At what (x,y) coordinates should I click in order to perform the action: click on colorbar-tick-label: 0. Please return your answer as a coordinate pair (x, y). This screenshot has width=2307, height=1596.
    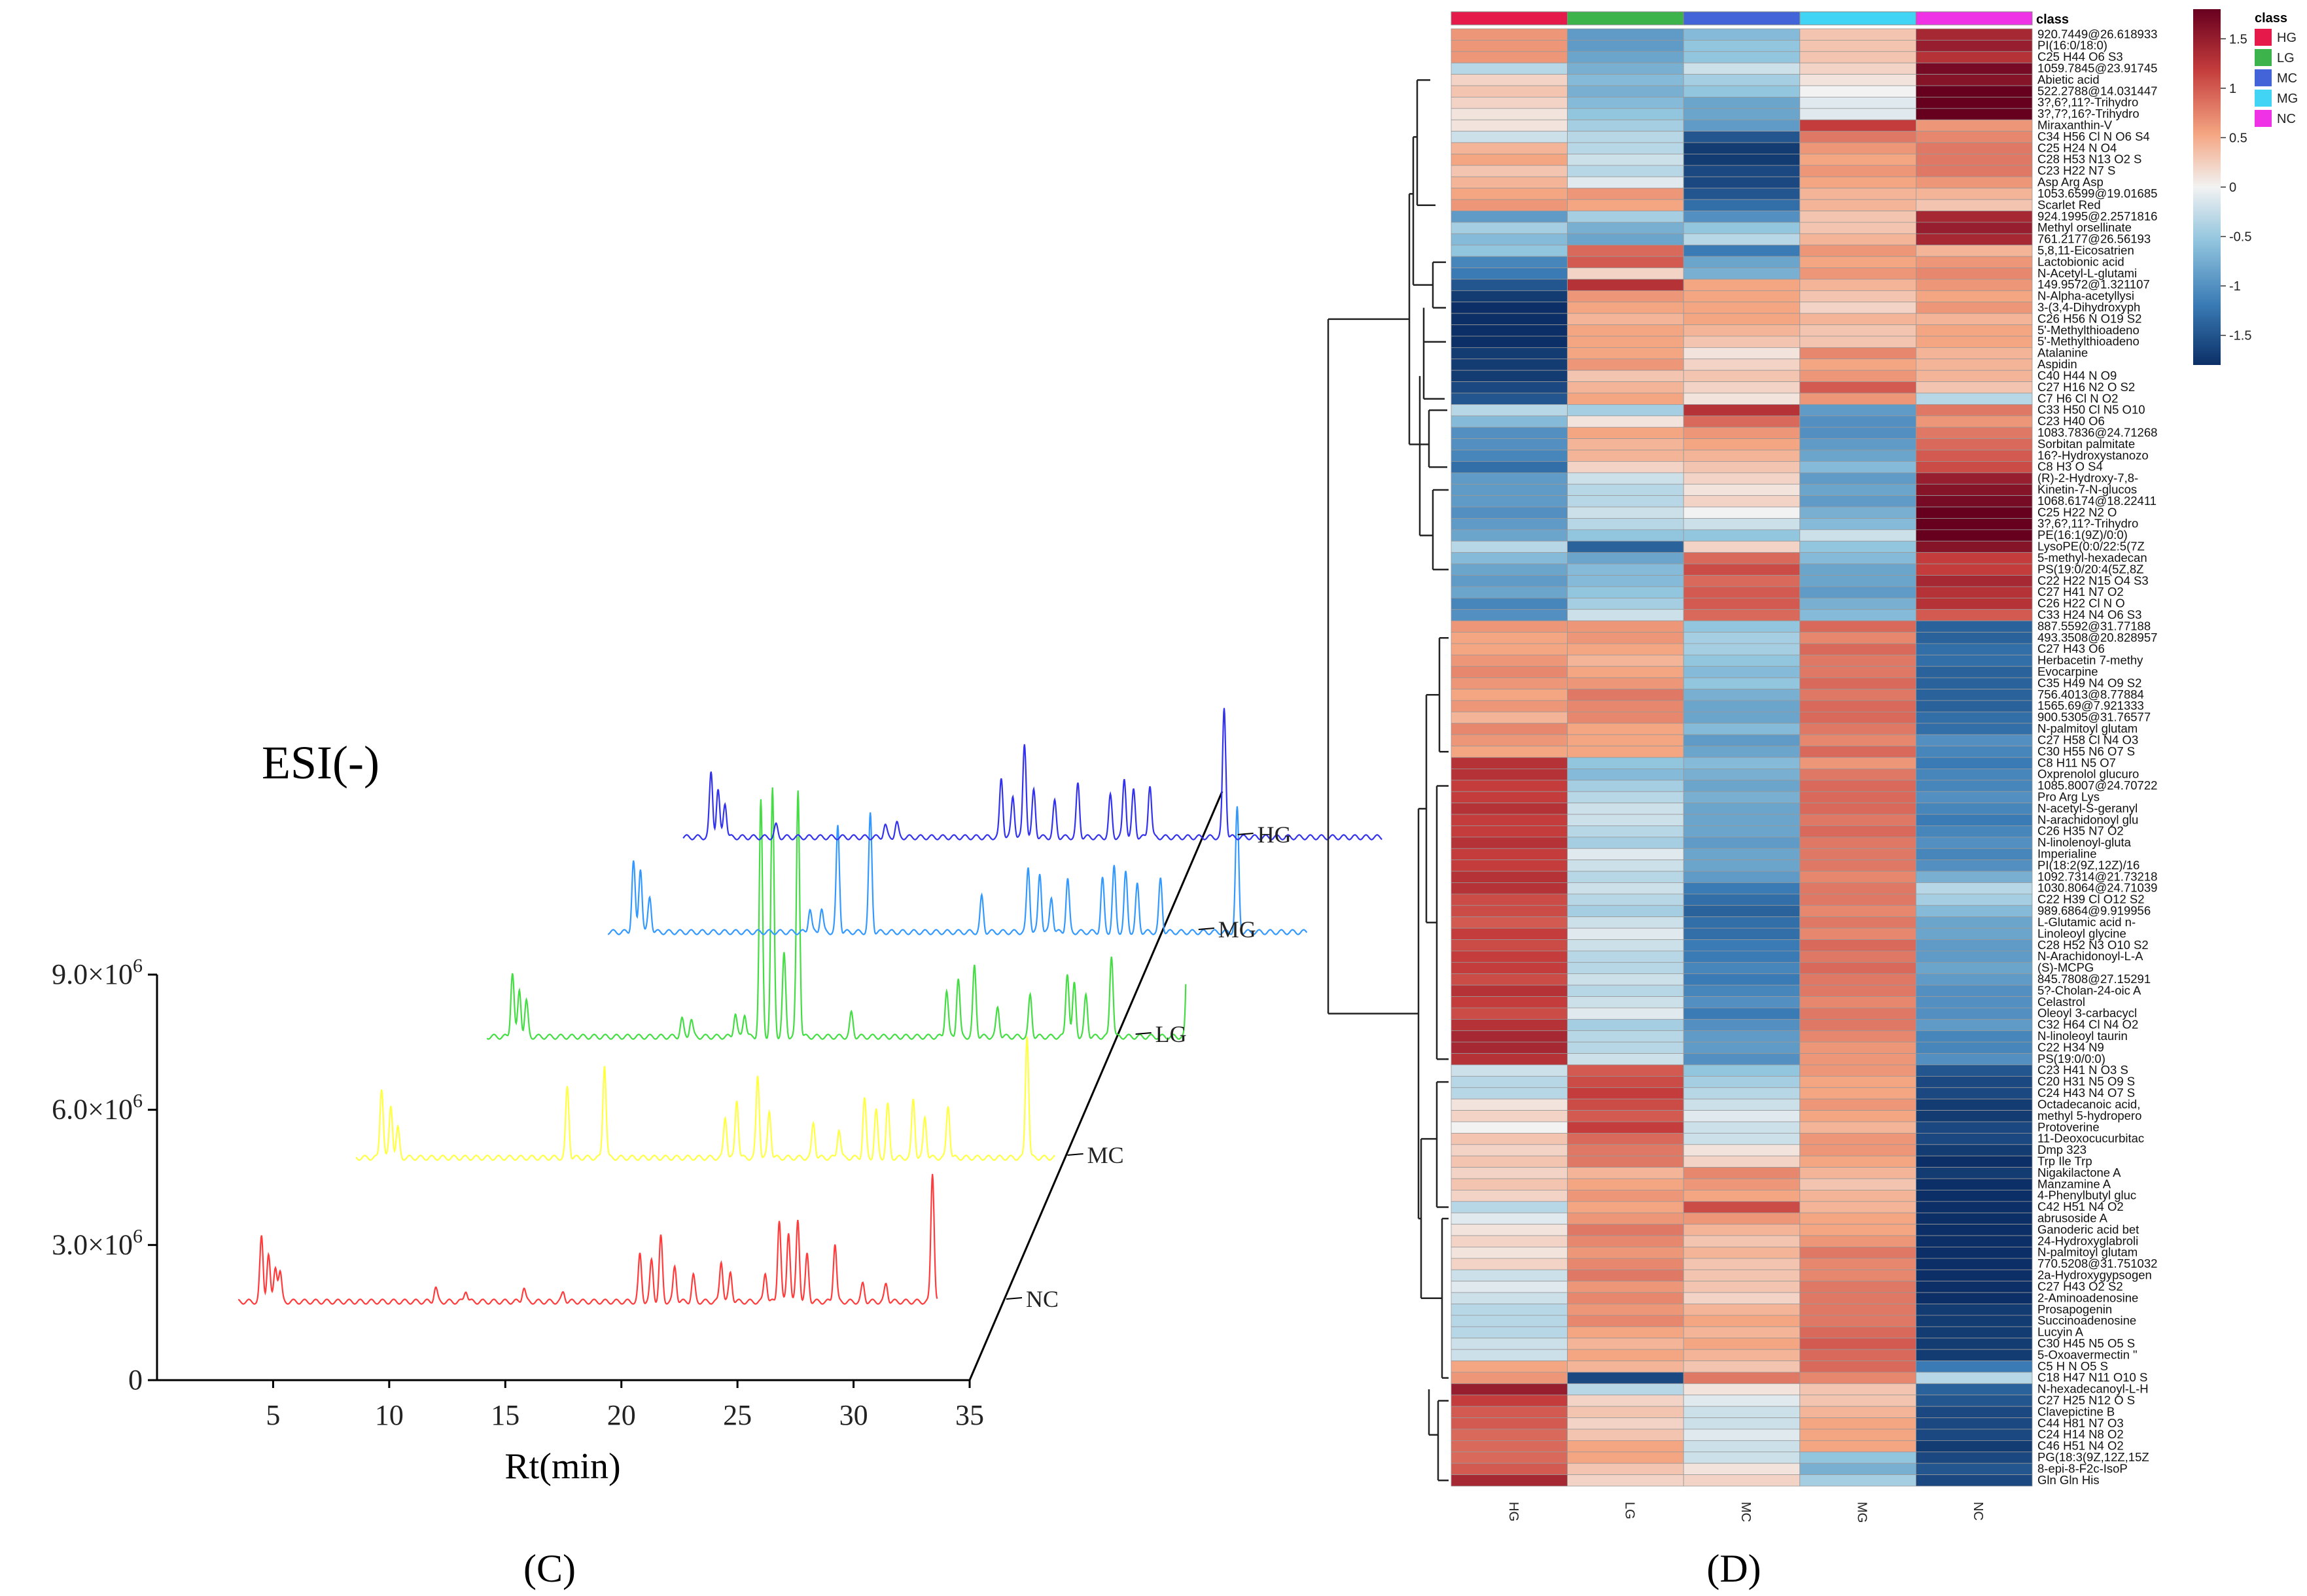
    Looking at the image, I should click on (2232, 188).